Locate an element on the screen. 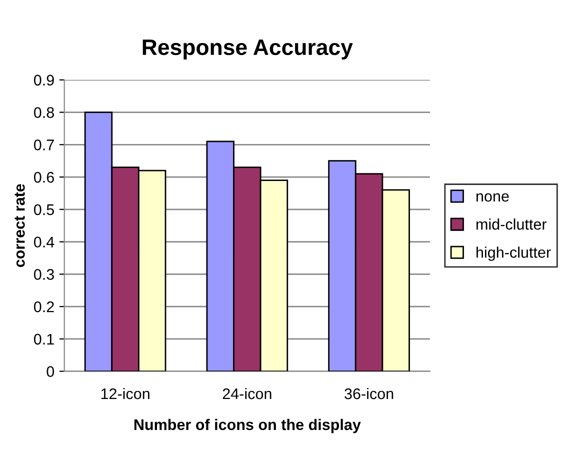 The height and width of the screenshot is (470, 585). y-tick-label: 0.8 is located at coordinates (44, 112).